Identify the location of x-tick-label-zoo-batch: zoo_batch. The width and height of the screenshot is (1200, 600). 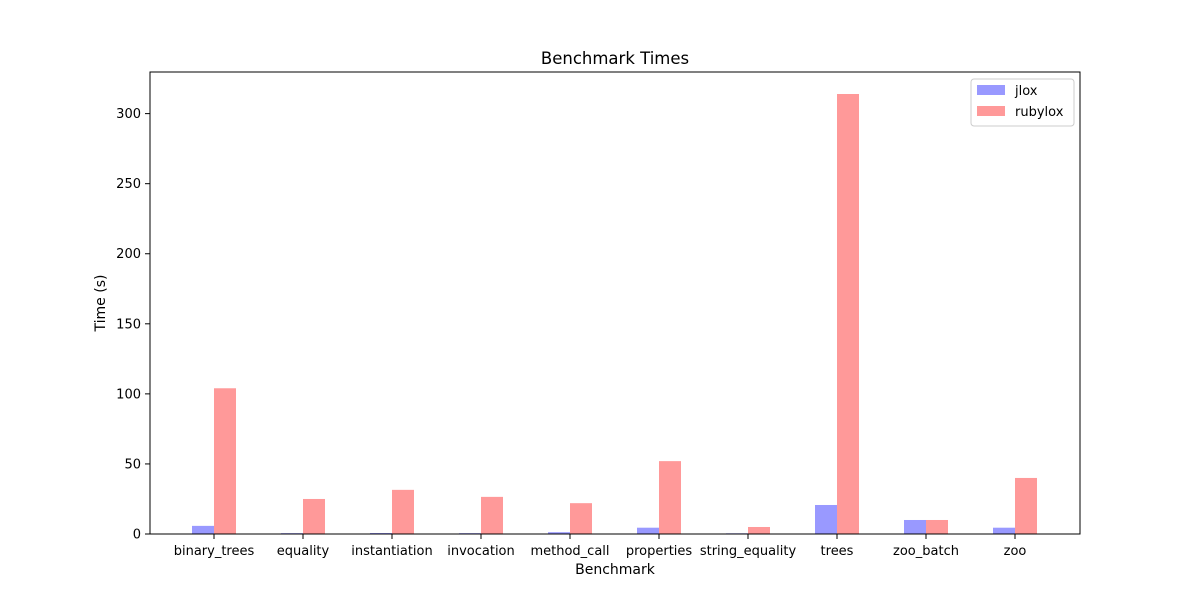
(926, 551).